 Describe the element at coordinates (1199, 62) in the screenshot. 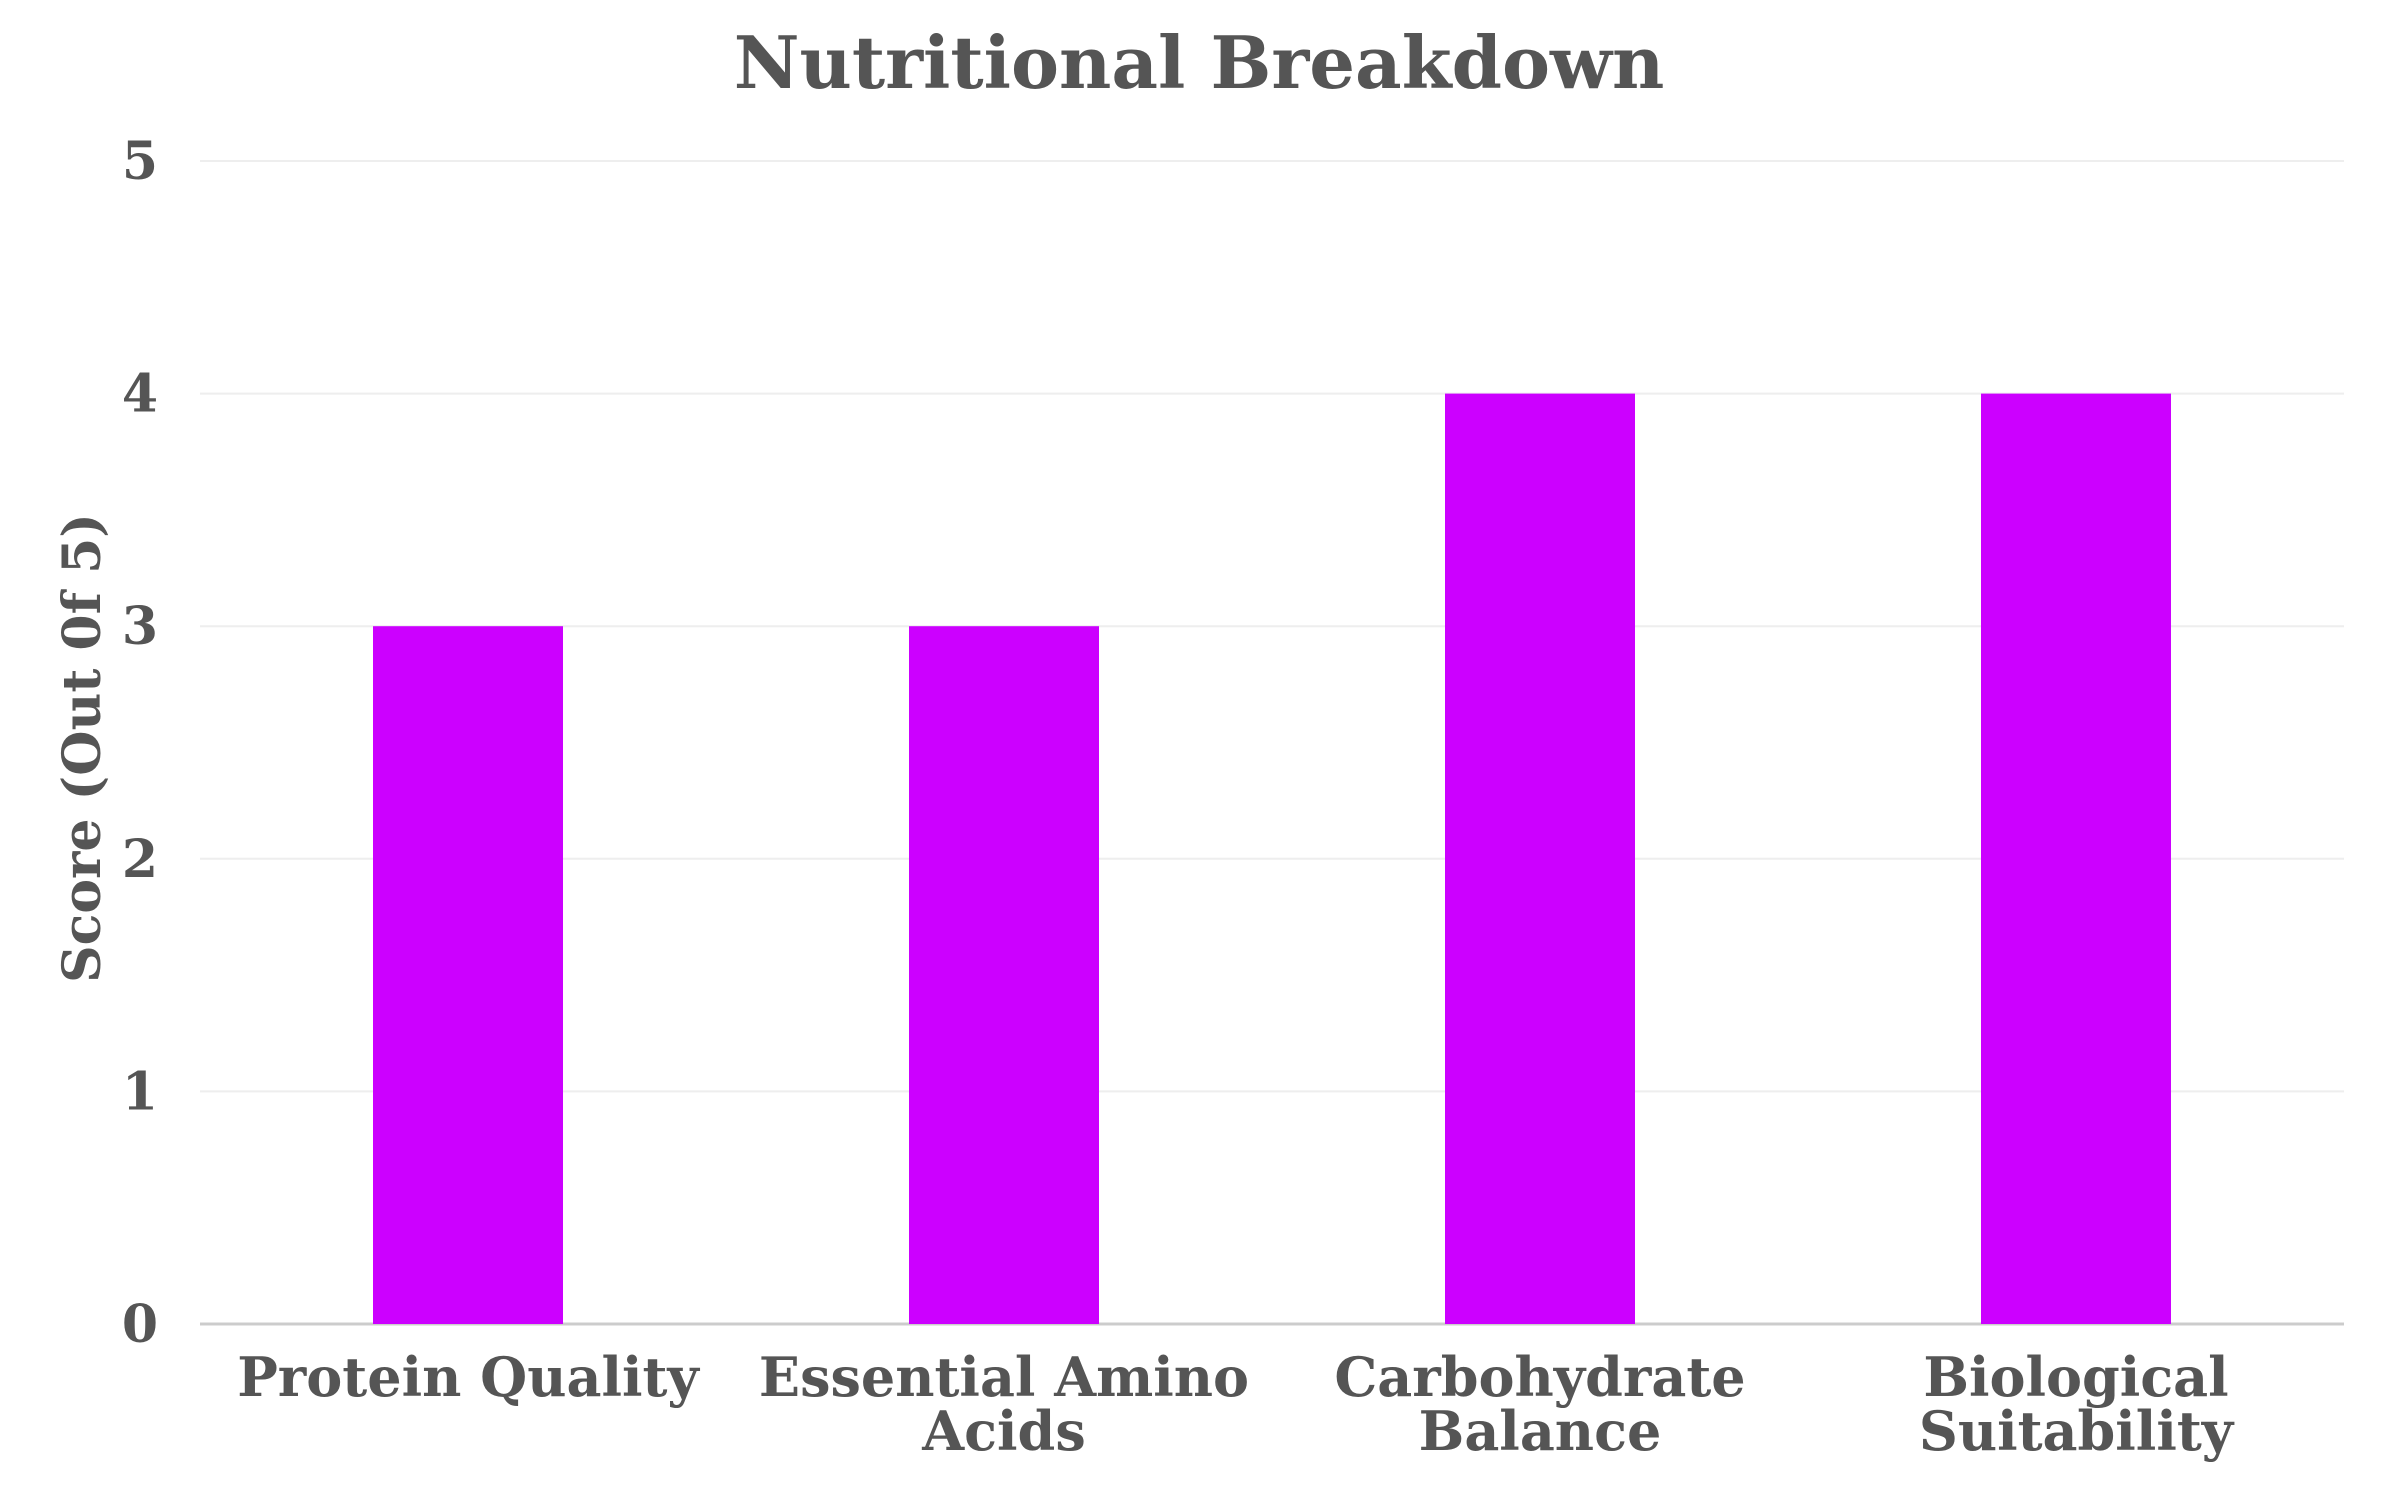

I see `chart-title: Nutritional Breakdown` at that location.